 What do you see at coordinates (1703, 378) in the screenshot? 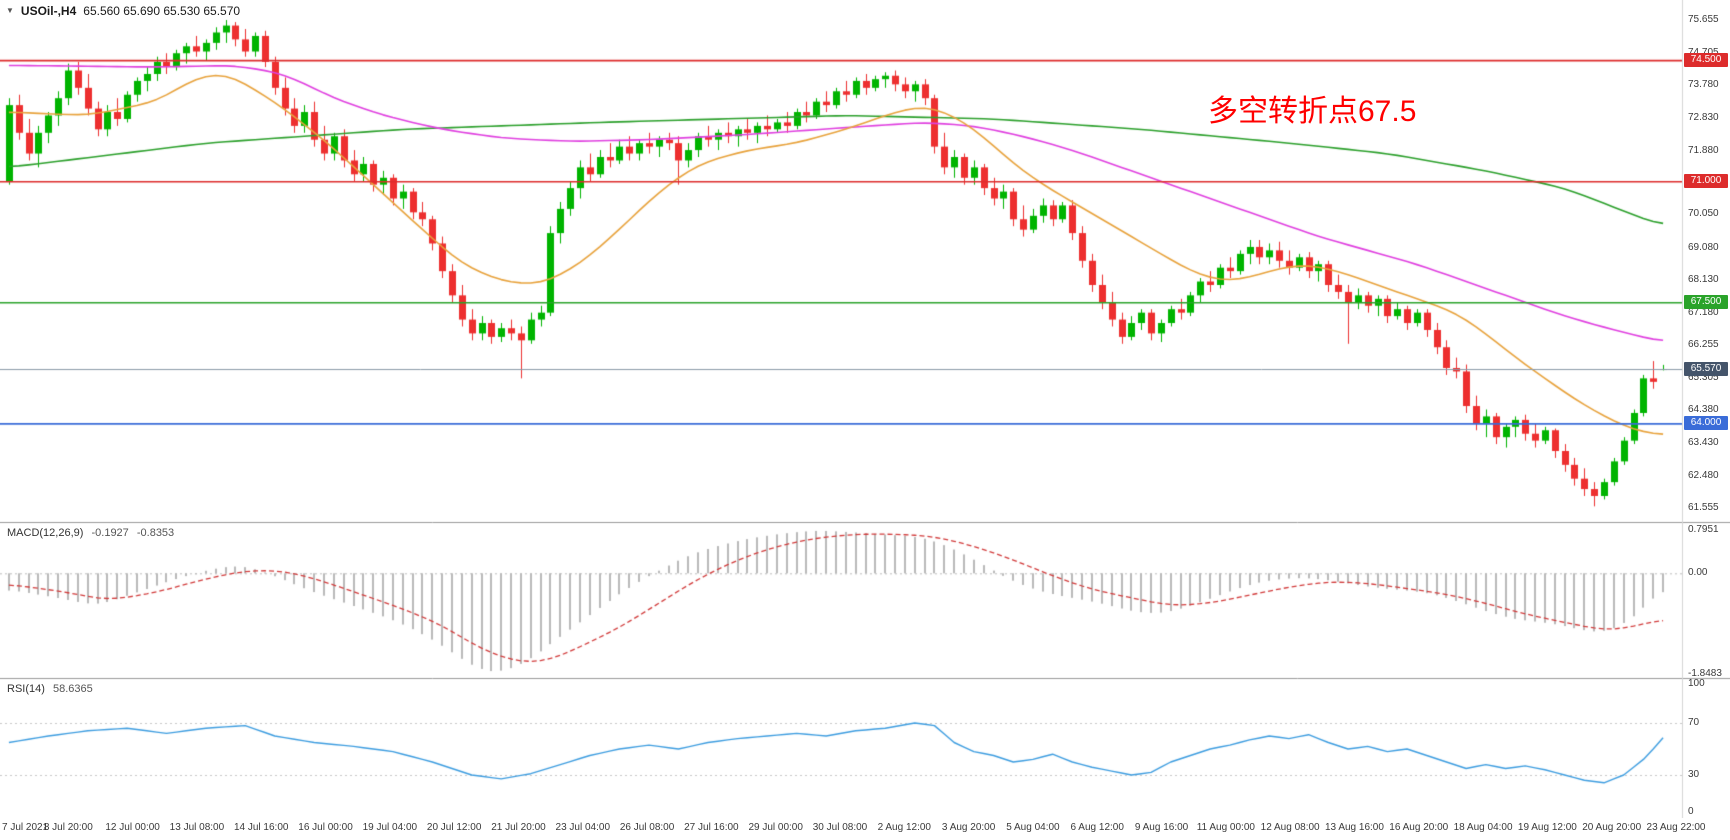
I see `price-axis-label: 65.305` at bounding box center [1703, 378].